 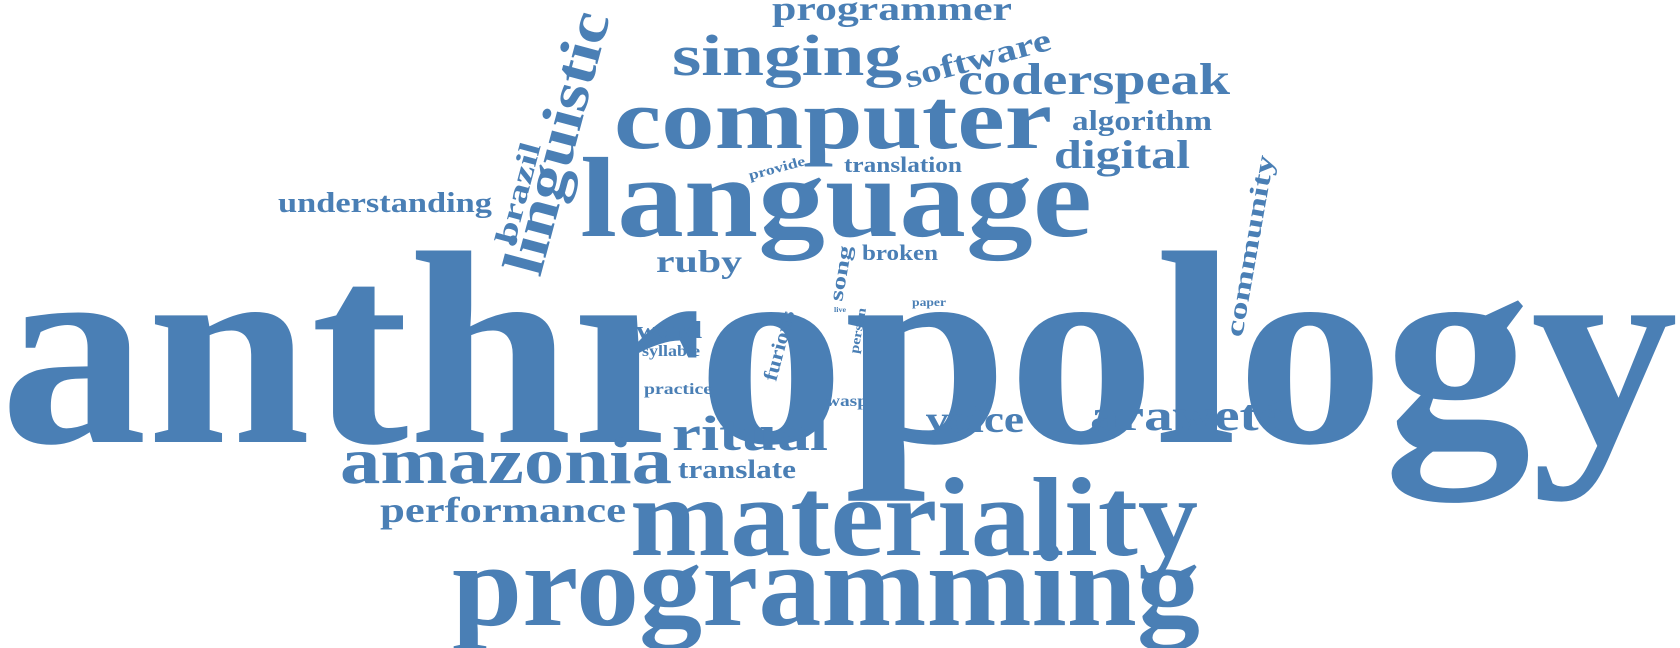 What do you see at coordinates (975, 420) in the screenshot?
I see `word-voice: voice` at bounding box center [975, 420].